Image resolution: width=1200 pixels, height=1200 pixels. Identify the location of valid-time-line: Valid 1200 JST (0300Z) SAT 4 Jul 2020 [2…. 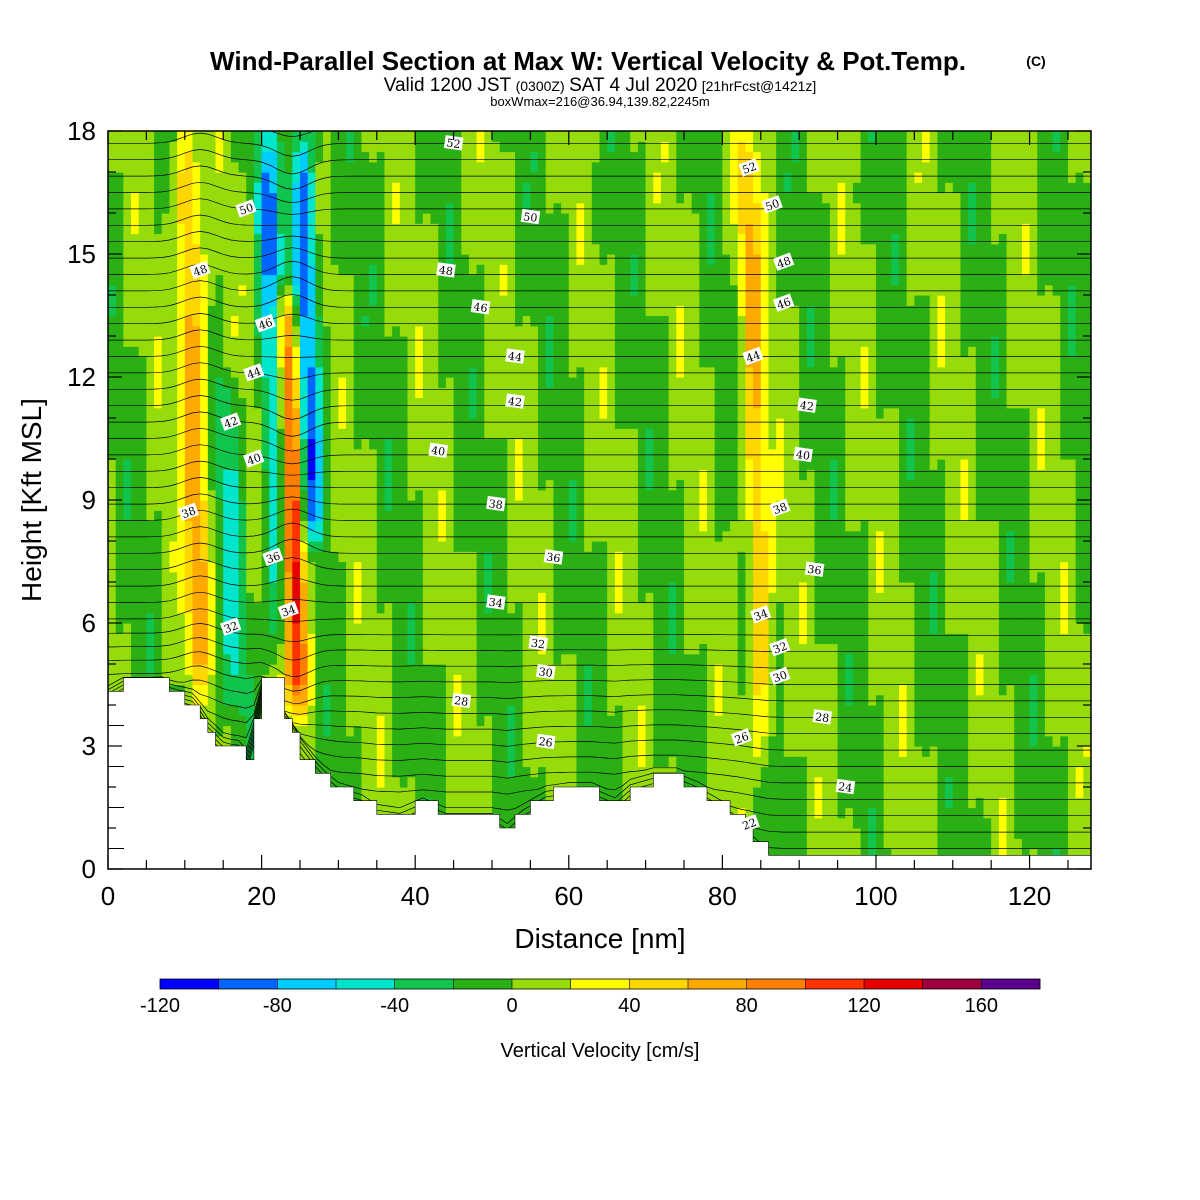
(600, 85).